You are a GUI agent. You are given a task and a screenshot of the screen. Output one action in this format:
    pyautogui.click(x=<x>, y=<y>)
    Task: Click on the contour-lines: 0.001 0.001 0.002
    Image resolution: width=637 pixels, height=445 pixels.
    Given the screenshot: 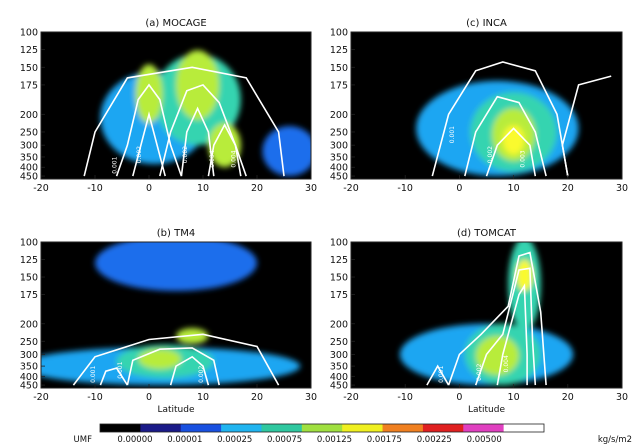 What is the action you would take?
    pyautogui.click(x=176, y=359)
    